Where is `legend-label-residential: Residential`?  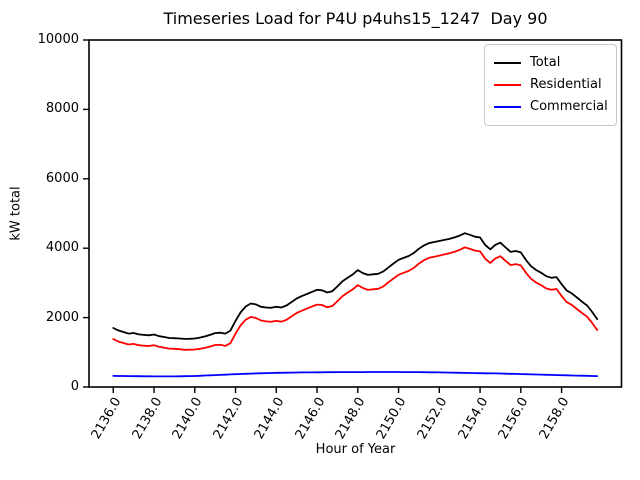
legend-label-residential: Residential is located at coordinates (566, 84).